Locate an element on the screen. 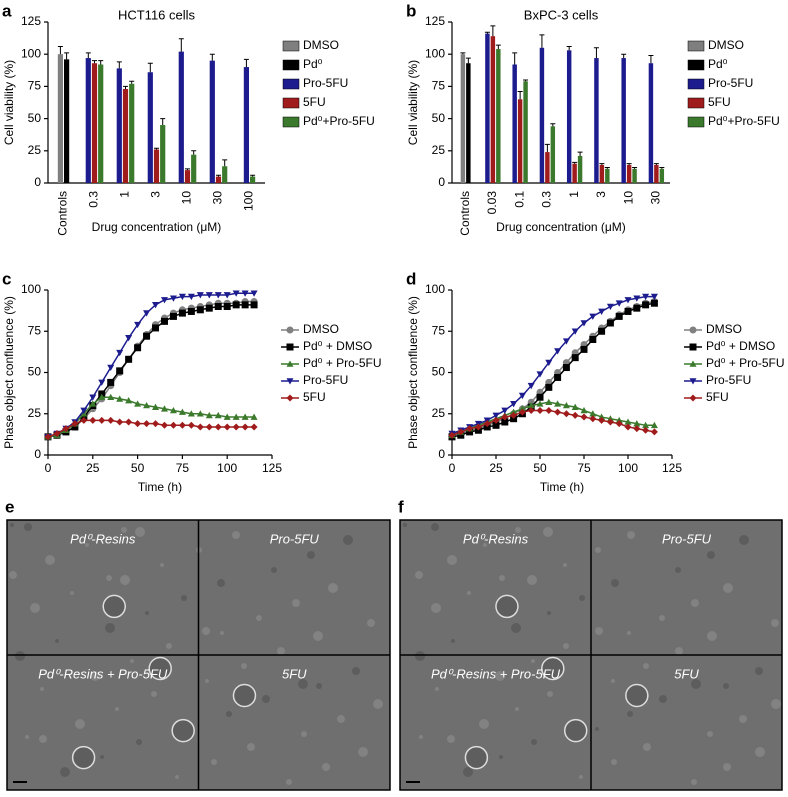 Image resolution: width=788 pixels, height=797 pixels. legend-label: Pd⁰+Pro-5FU is located at coordinates (339, 121).